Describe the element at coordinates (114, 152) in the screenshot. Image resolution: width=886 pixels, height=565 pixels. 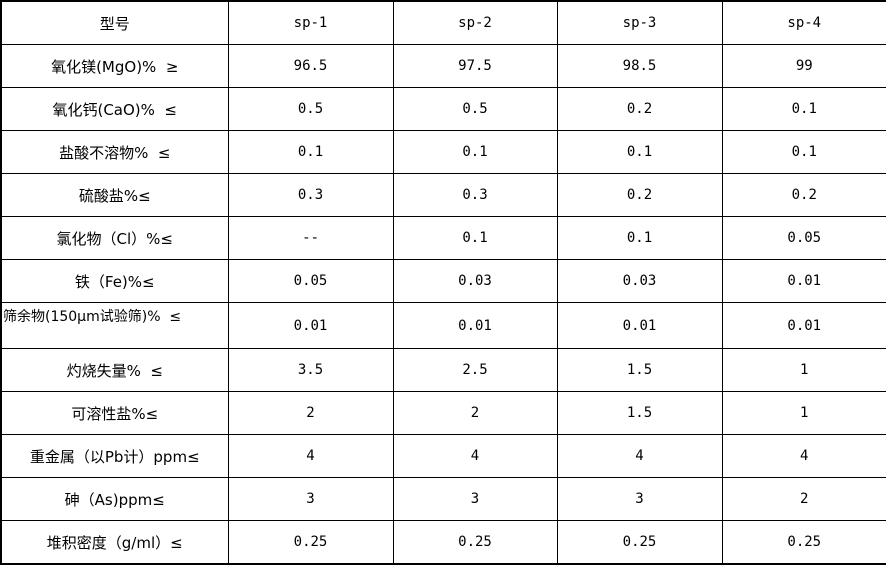
I see `row-label: 盐酸不溶物% ≤` at that location.